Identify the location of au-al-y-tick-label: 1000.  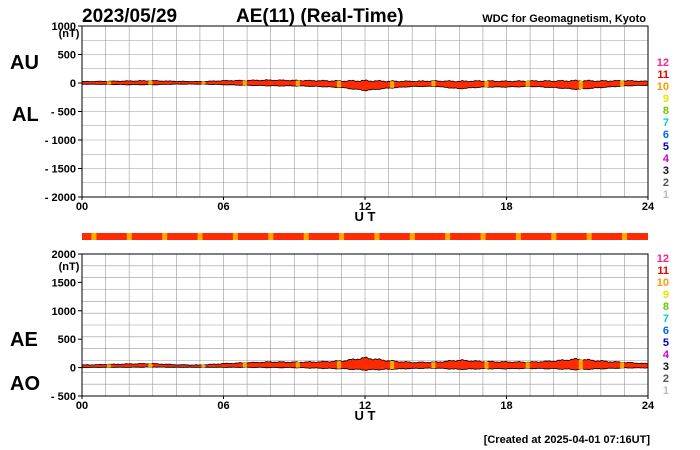
(64, 27).